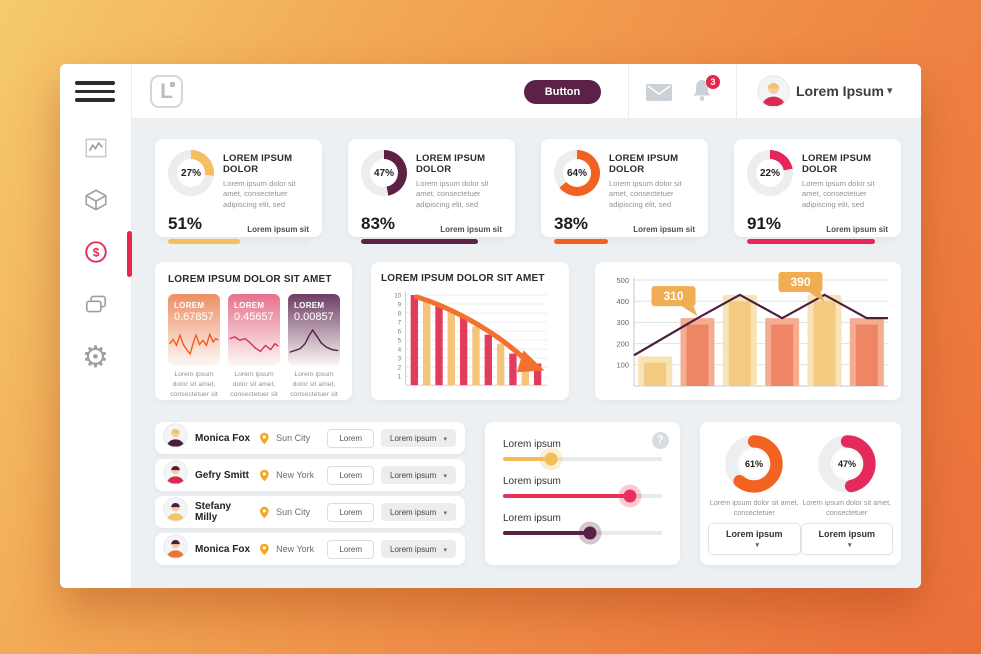 The width and height of the screenshot is (981, 654). I want to click on svg-text: 10, so click(397, 296).